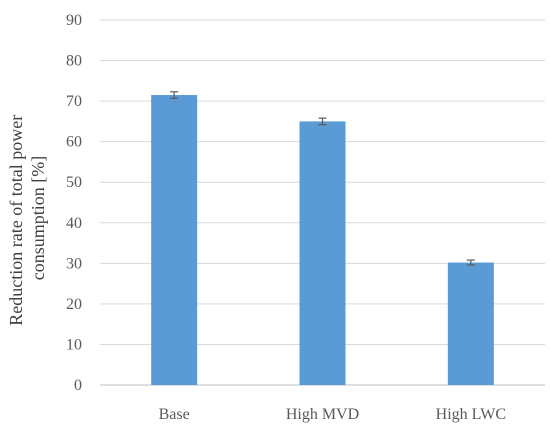 The width and height of the screenshot is (550, 438). Describe the element at coordinates (74, 223) in the screenshot. I see `y-tick-label: 40` at that location.